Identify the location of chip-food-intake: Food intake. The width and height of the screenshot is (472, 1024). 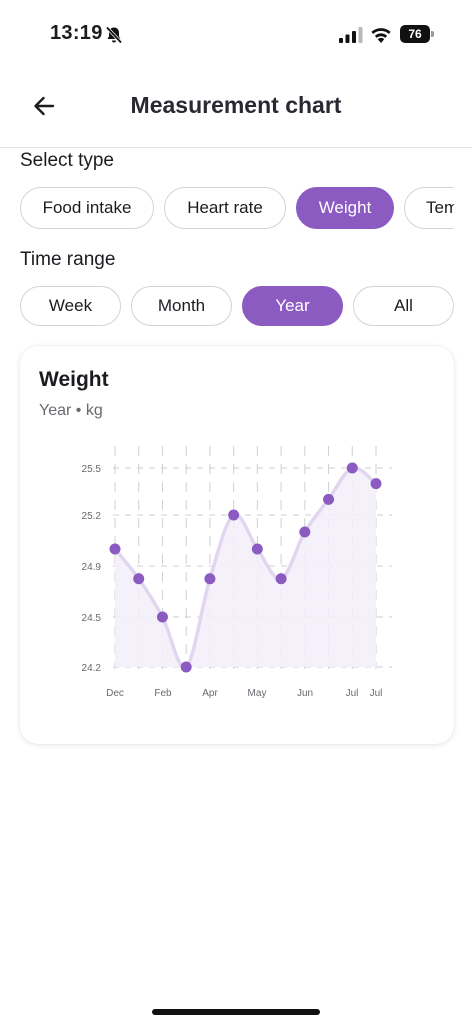
(87, 208).